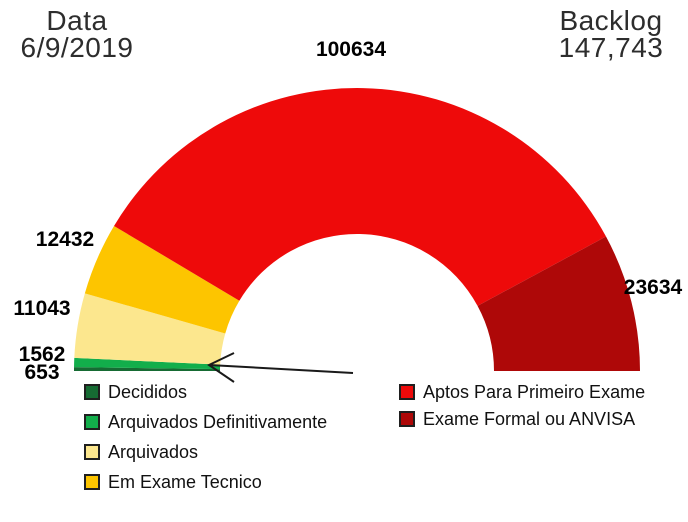  Describe the element at coordinates (534, 392) in the screenshot. I see `legend-label-aptos: Aptos Para Primeiro Exame` at that location.